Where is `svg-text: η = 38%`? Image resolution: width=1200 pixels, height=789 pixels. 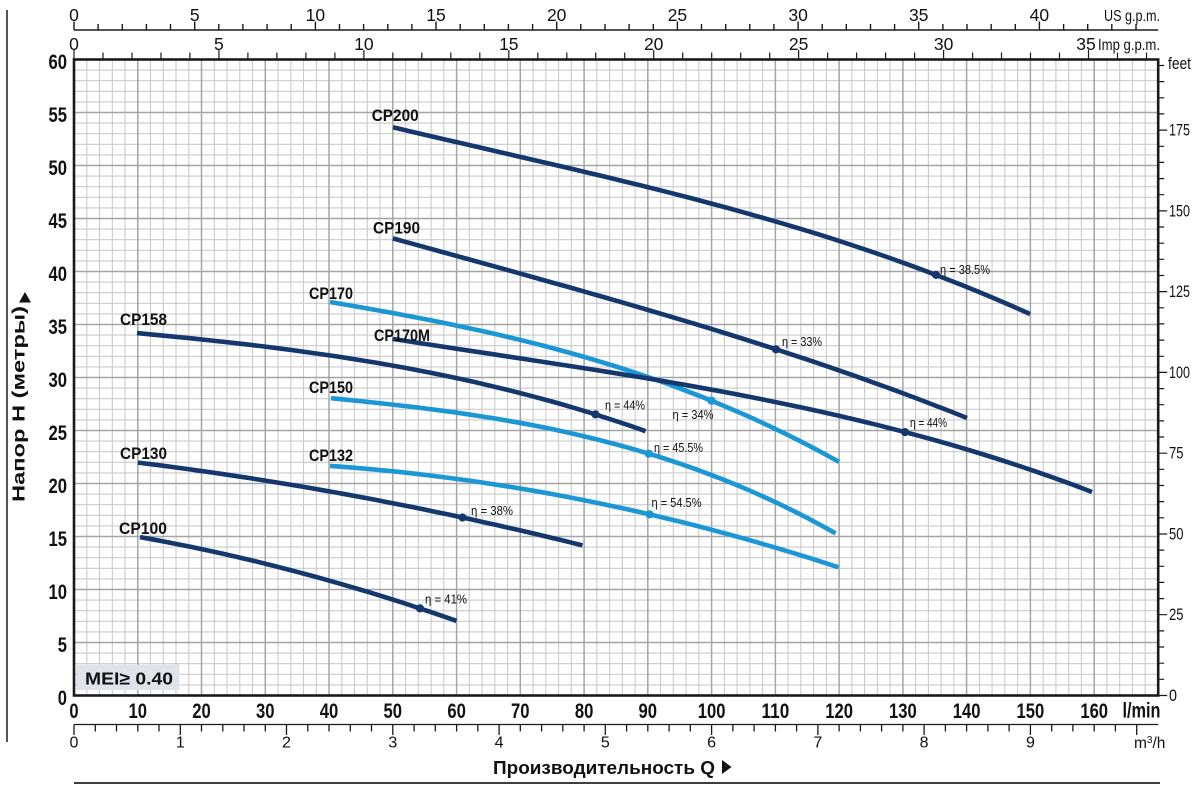
svg-text: η = 38% is located at coordinates (492, 511).